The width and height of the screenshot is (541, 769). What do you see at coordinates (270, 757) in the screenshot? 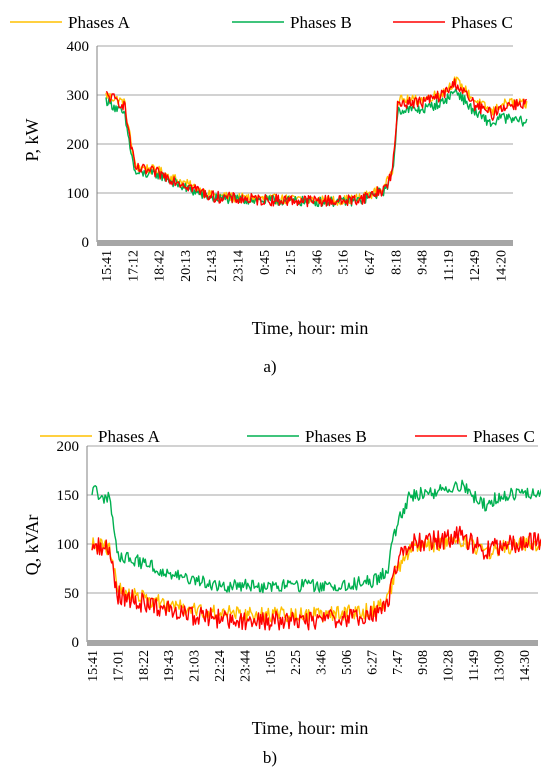
I see `chart-b-caption: b)` at bounding box center [270, 757].